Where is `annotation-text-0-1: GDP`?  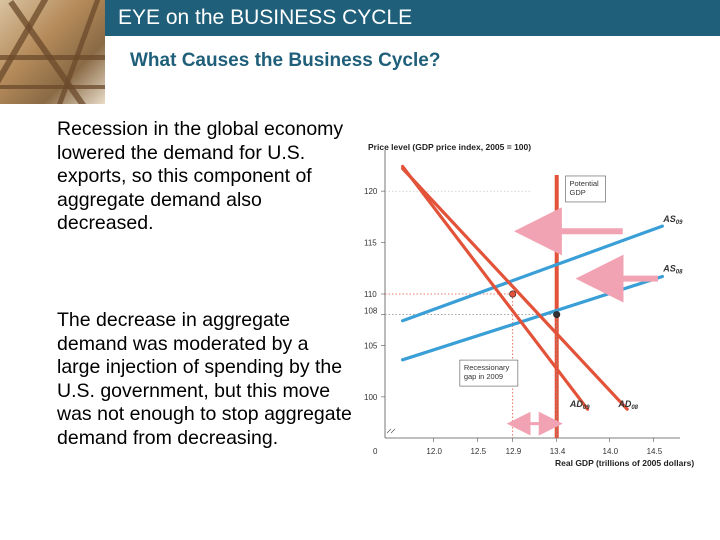 annotation-text-0-1: GDP is located at coordinates (578, 192).